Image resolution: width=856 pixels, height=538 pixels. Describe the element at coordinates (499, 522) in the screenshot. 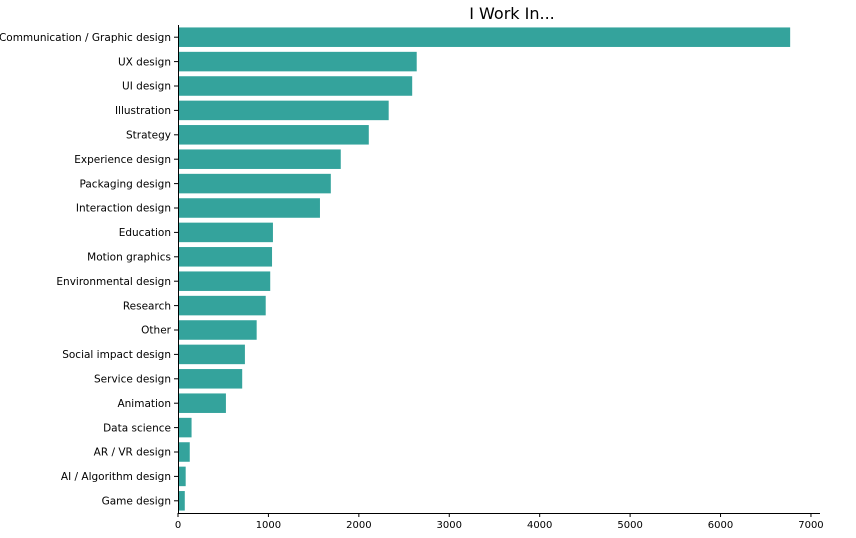

I see `x-axis-ticks: 0 1000 2000 3000 4000 5000 6000 7000` at that location.